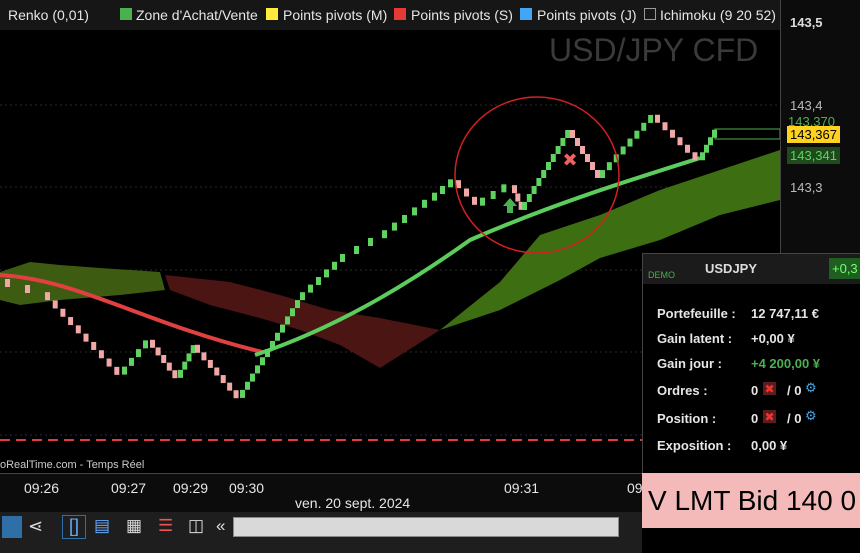  I want to click on row-value: / 0, so click(794, 418).